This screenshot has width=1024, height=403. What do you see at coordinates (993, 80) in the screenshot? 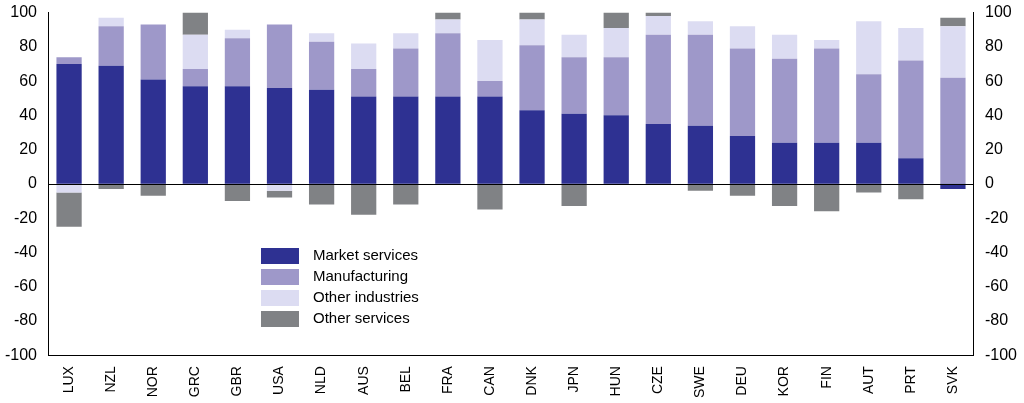
I see `y2-tick-label: 60` at bounding box center [993, 80].